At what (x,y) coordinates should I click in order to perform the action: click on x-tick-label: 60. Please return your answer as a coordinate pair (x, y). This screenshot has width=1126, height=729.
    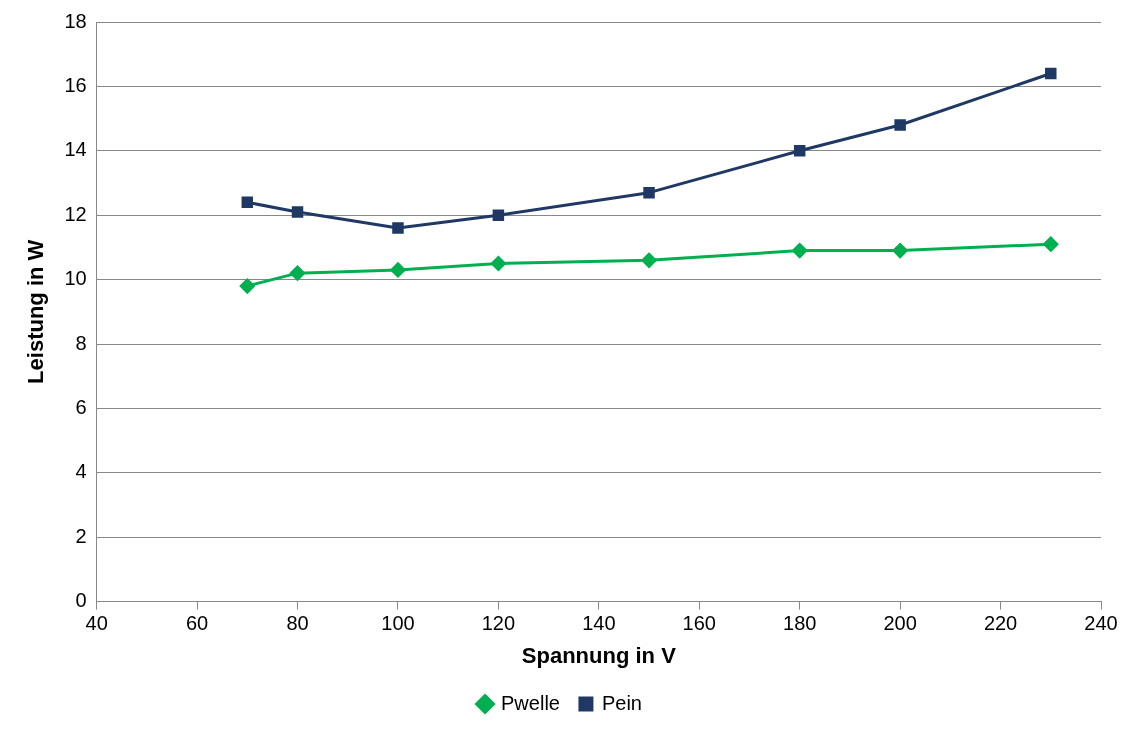
    Looking at the image, I should click on (197, 623).